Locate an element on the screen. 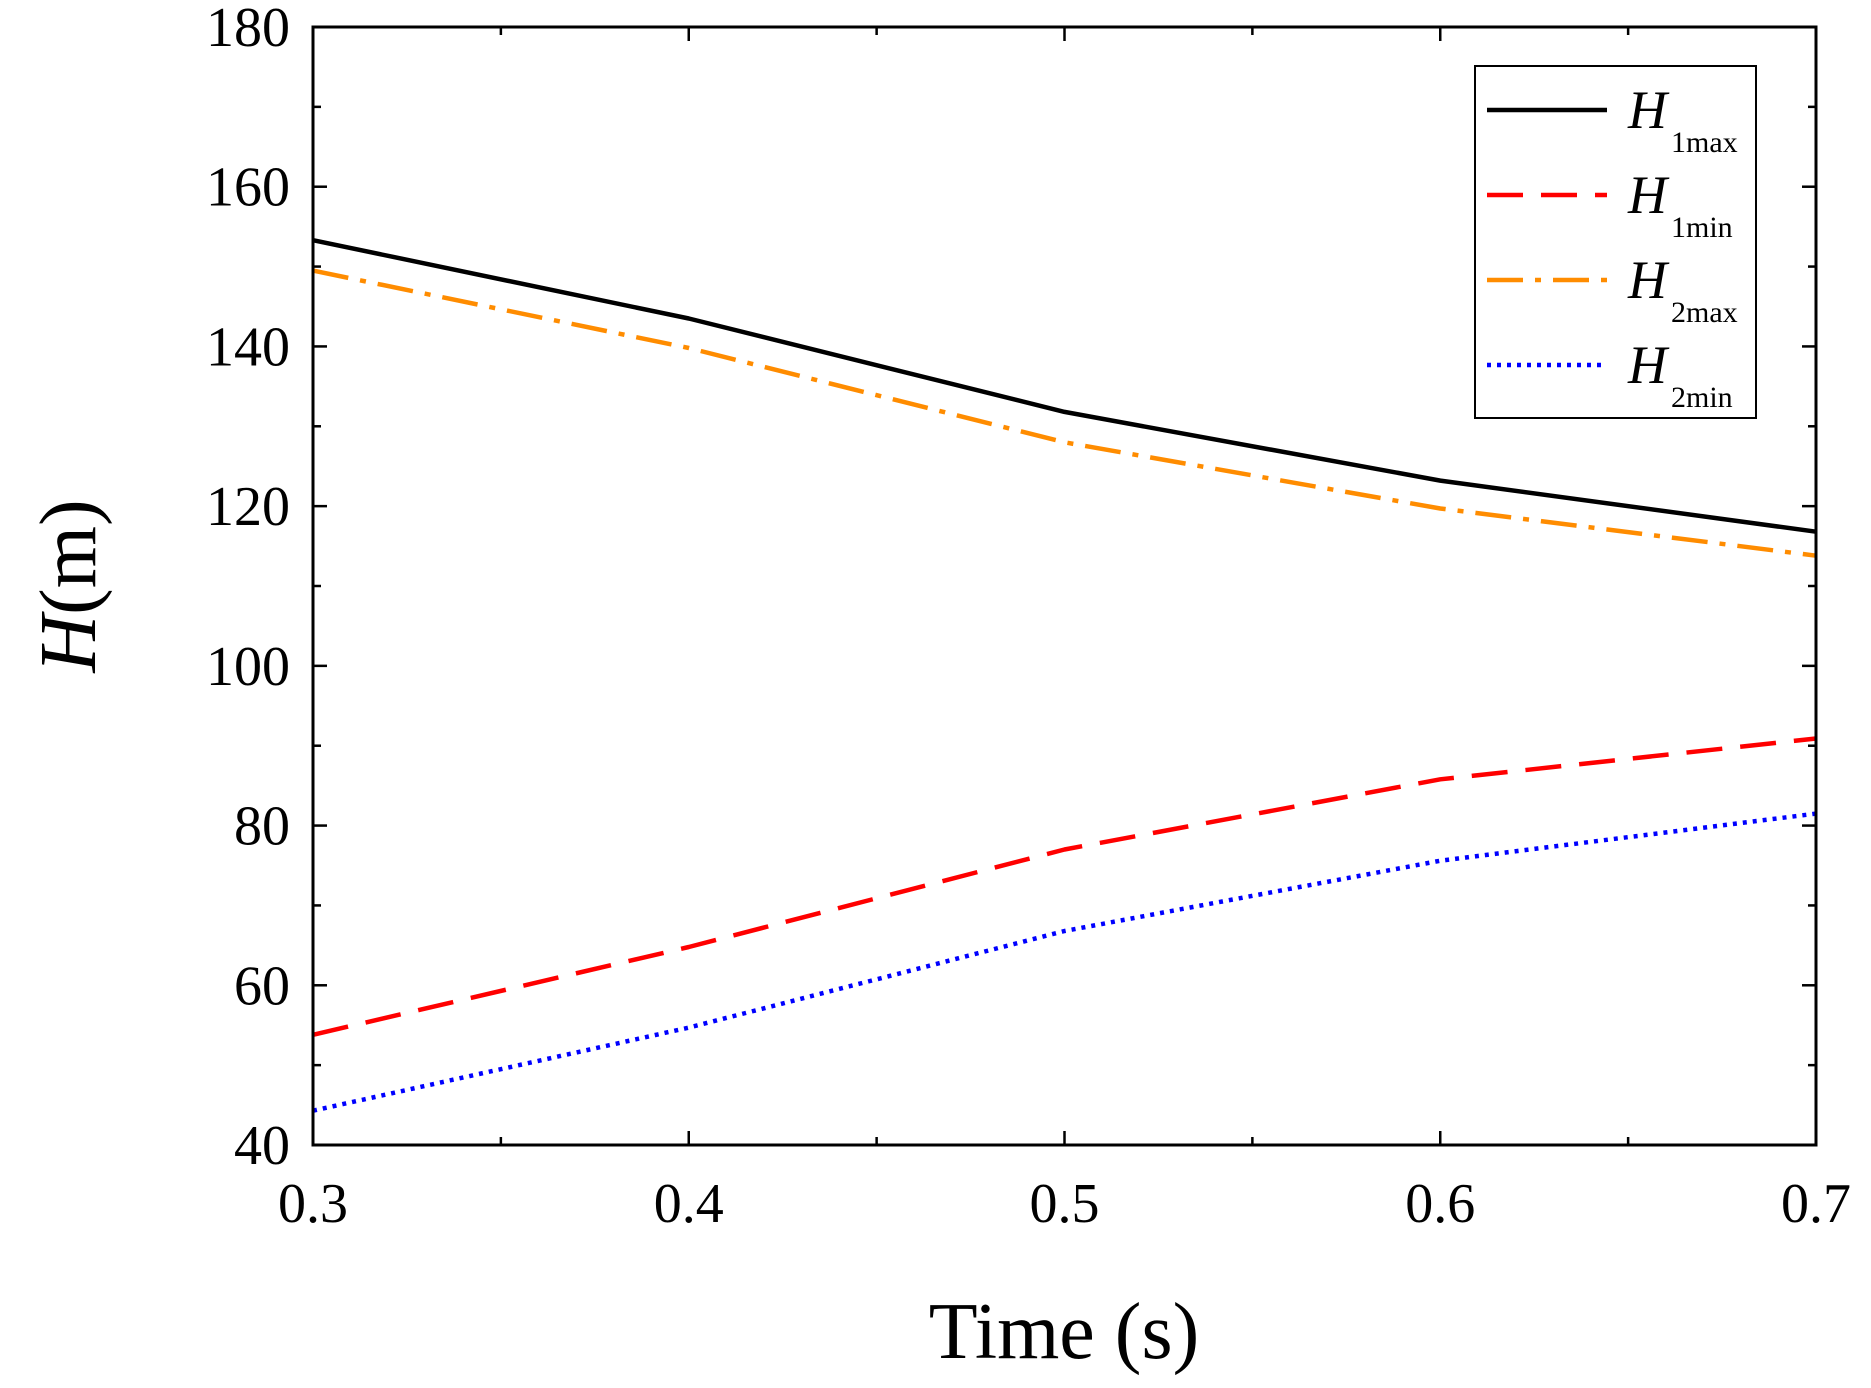  y-tick-label: 180 is located at coordinates (248, 29).